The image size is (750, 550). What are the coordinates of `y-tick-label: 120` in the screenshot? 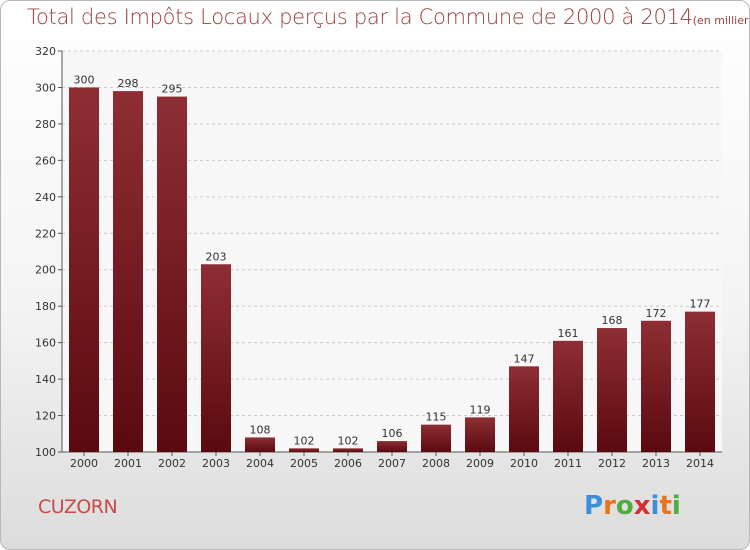 It's located at (45, 416).